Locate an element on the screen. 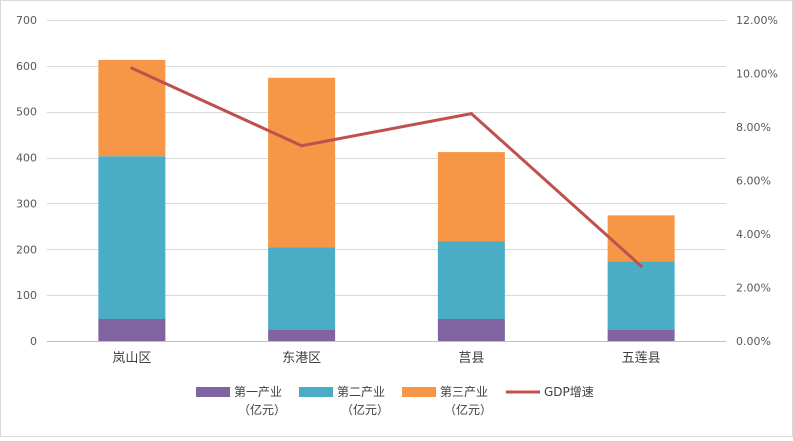  left-axis-tick-label: 300 is located at coordinates (26, 203).